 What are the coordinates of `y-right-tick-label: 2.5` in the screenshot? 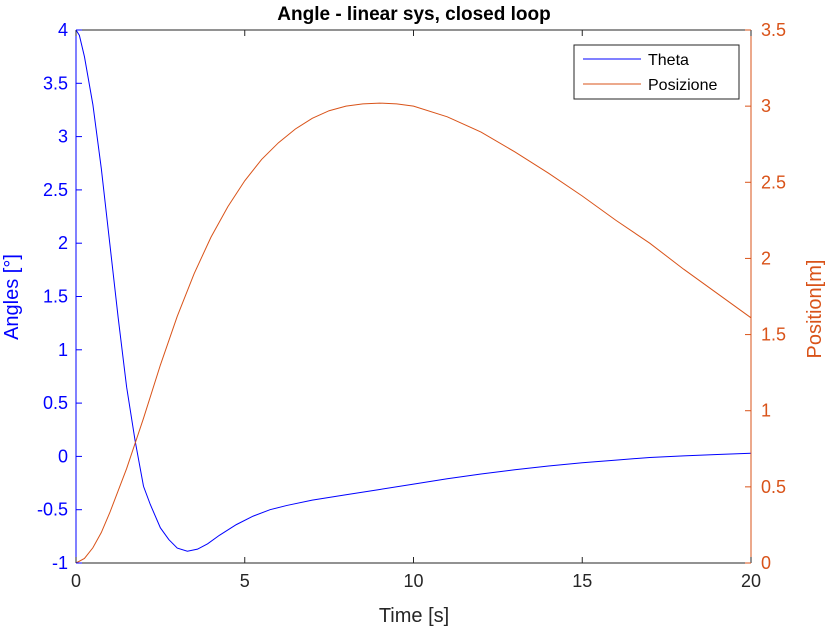 It's located at (773, 182).